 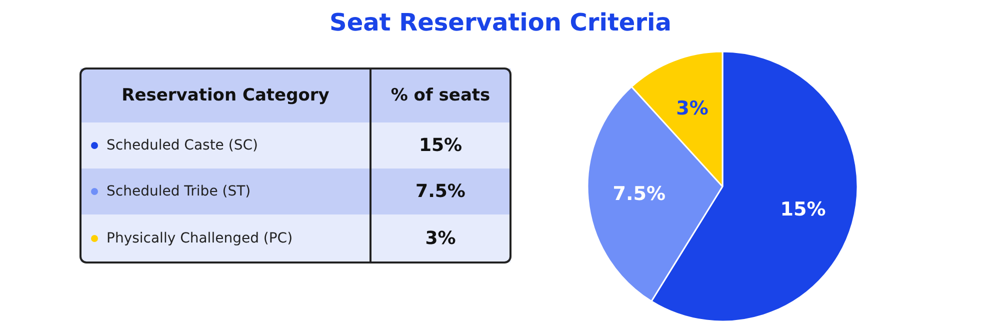 I want to click on data-label: 3%, so click(x=692, y=108).